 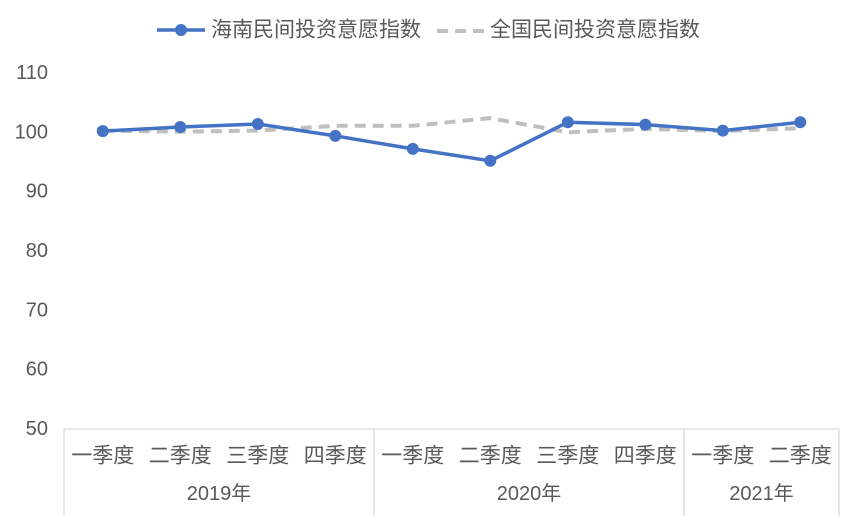 What do you see at coordinates (31, 132) in the screenshot?
I see `y-tick-label: 100` at bounding box center [31, 132].